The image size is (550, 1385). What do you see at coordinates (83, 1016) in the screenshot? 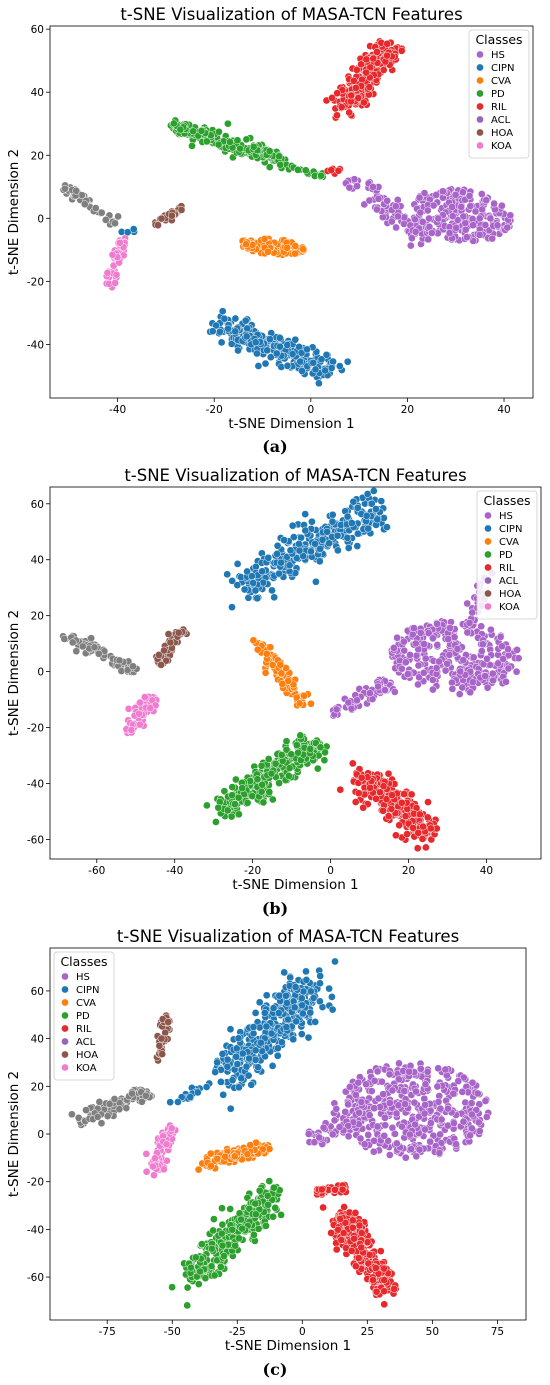
I see `legend-item-pd: PD` at bounding box center [83, 1016].